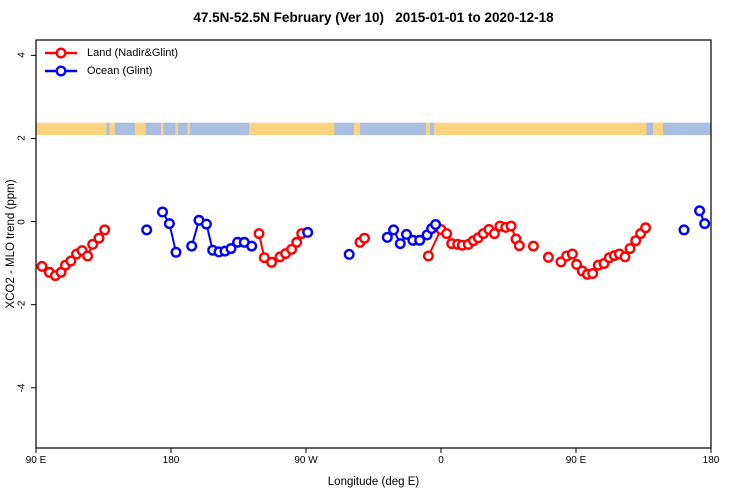  I want to click on y-tick-label: 2, so click(22, 138).